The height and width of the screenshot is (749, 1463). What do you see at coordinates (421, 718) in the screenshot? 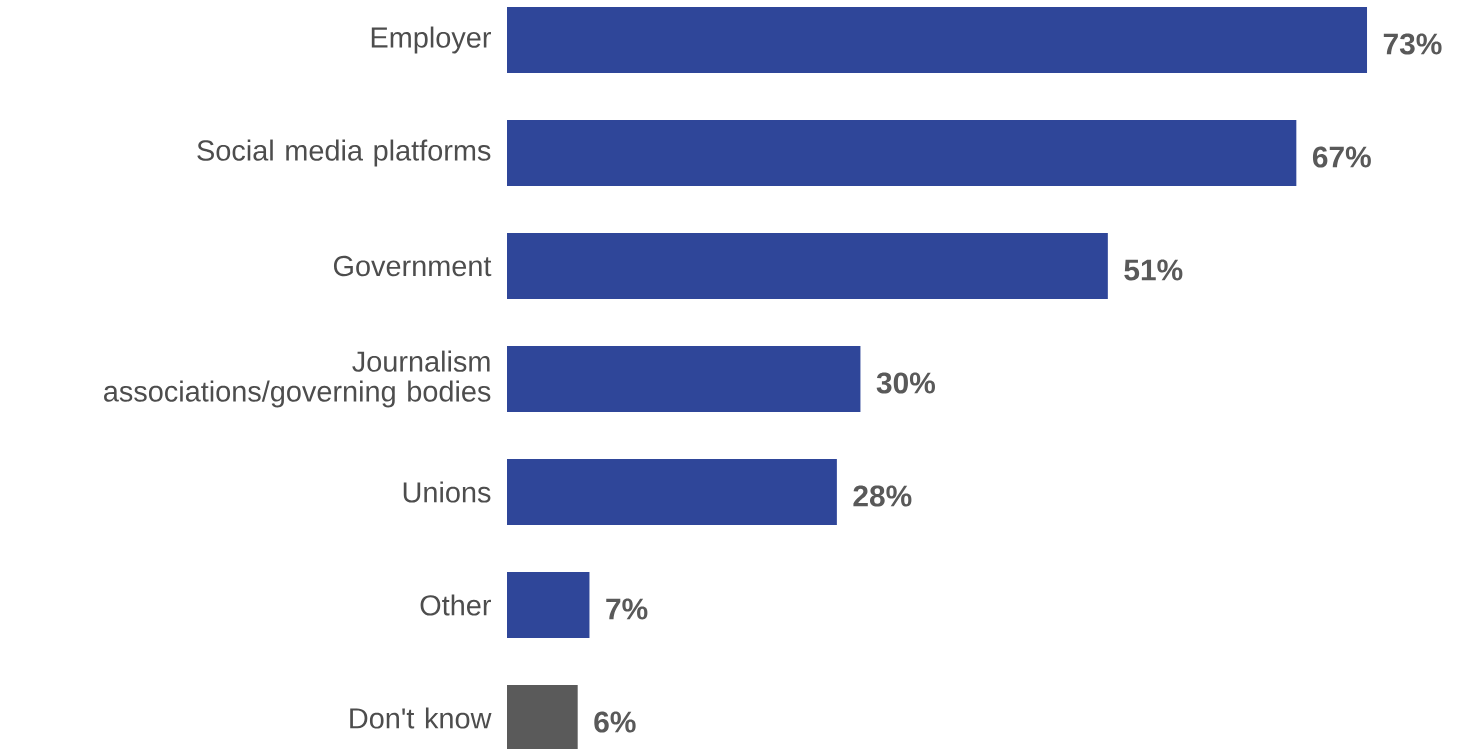
I see `y-tick-label: Don't know` at bounding box center [421, 718].